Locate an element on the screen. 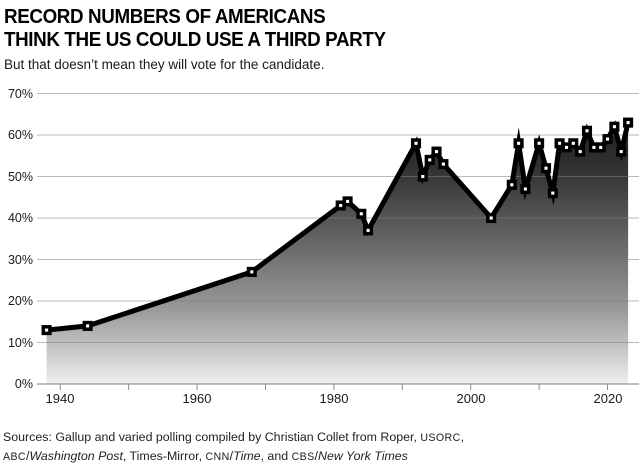  x-axis-tick-label: 1980 is located at coordinates (334, 398).